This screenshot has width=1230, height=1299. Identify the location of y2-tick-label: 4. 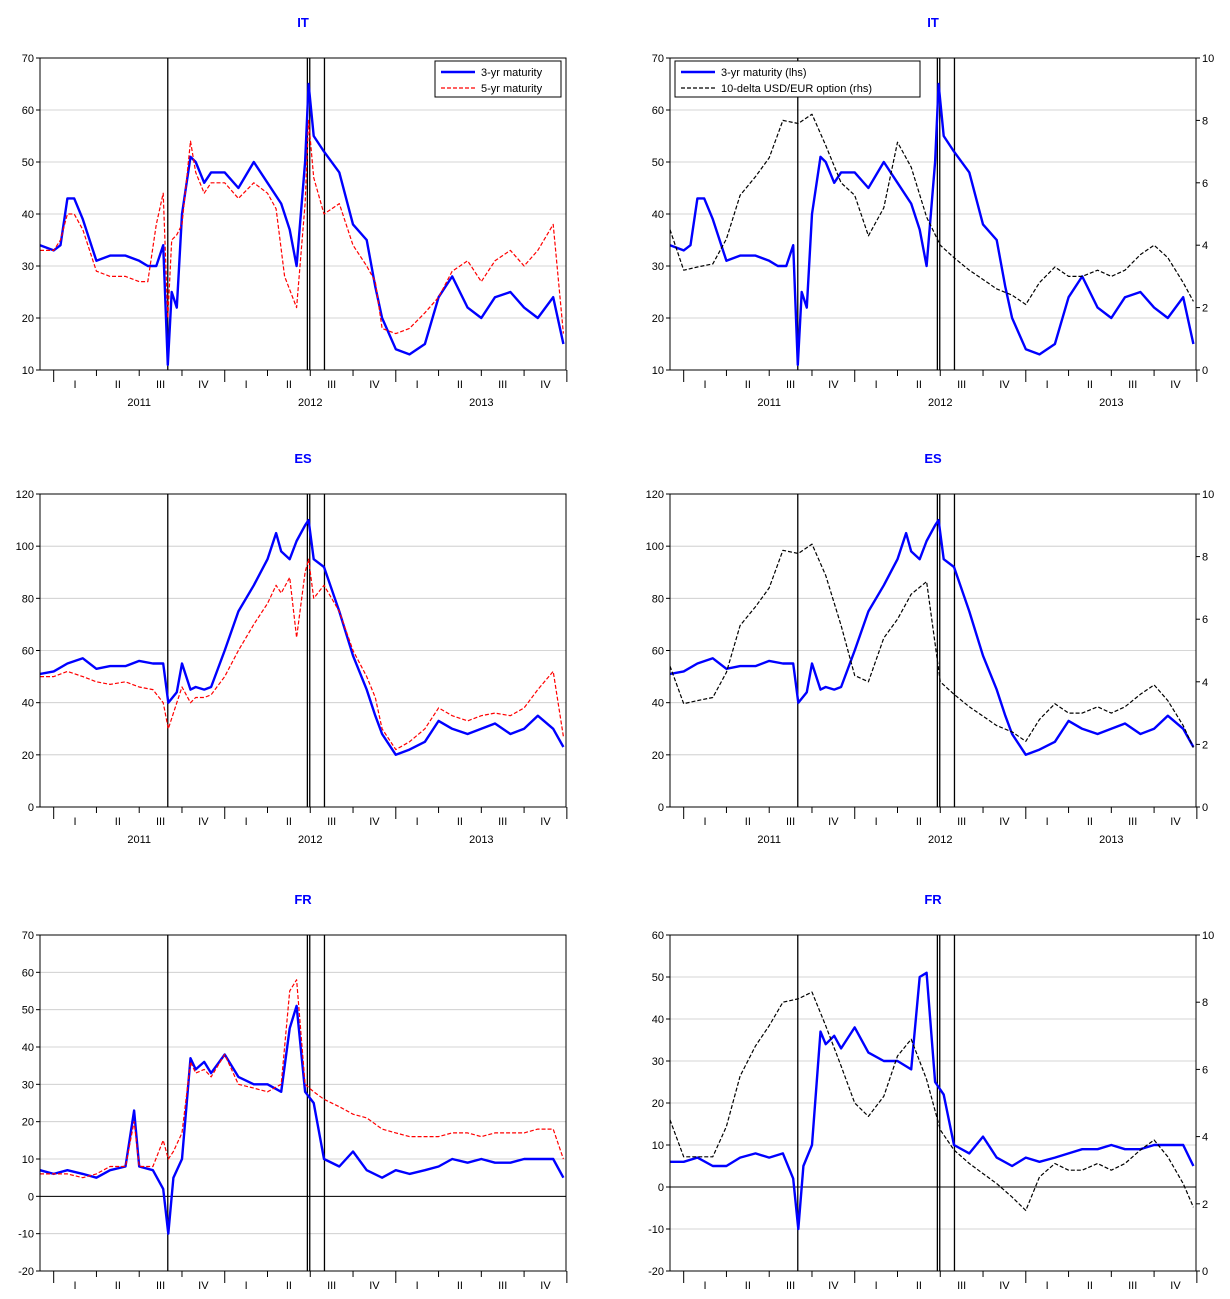
(1205, 1138).